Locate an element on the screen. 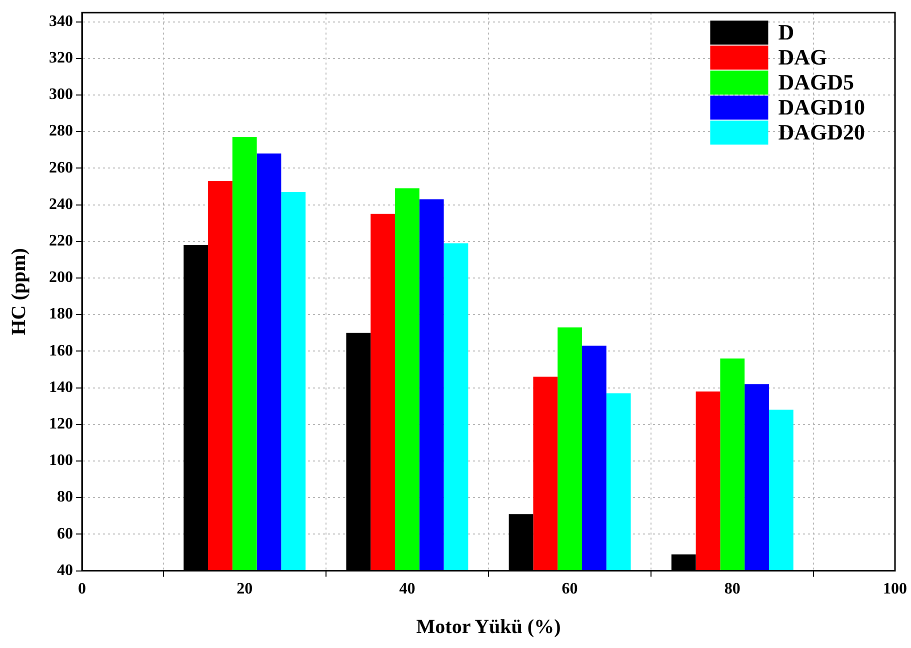 Image resolution: width=911 pixels, height=648 pixels. y-tick-label: 200 is located at coordinates (61, 277).